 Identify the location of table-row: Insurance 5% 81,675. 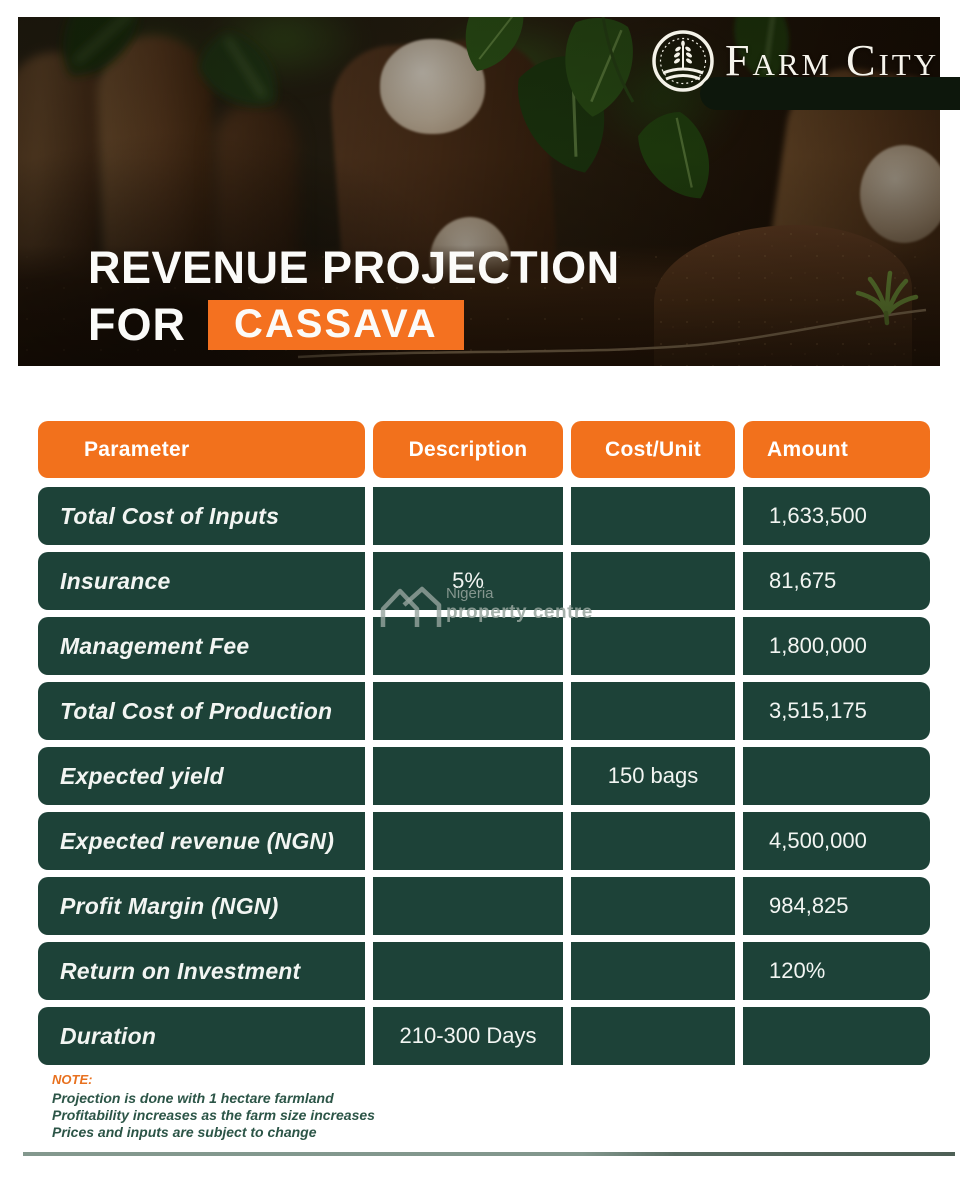
(484, 581).